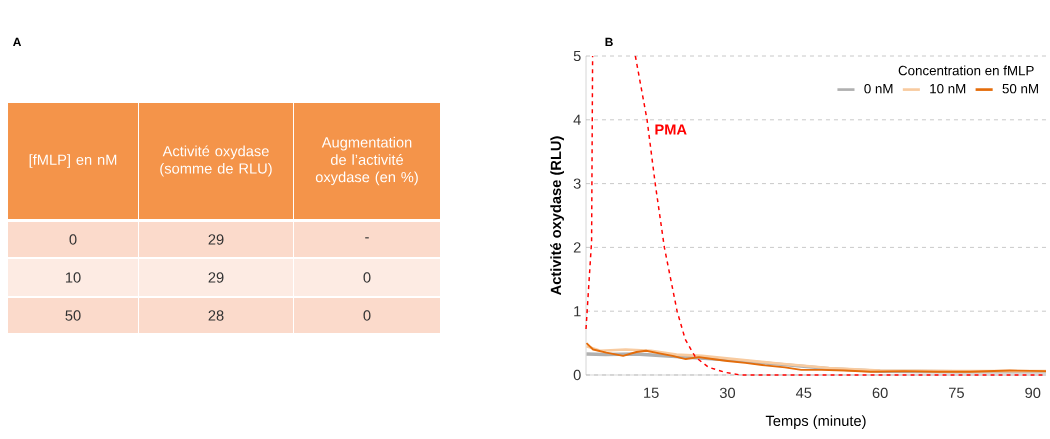 The width and height of the screenshot is (1050, 439). I want to click on y-axis-title: Activité oxydase (RLU), so click(557, 216).